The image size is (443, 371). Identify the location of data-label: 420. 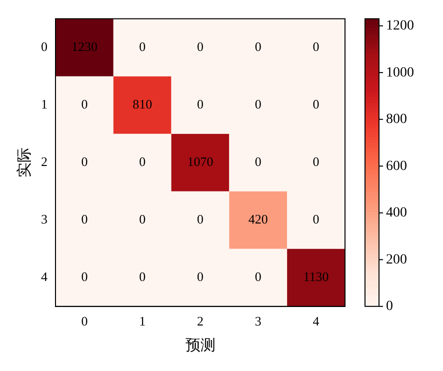
(258, 219).